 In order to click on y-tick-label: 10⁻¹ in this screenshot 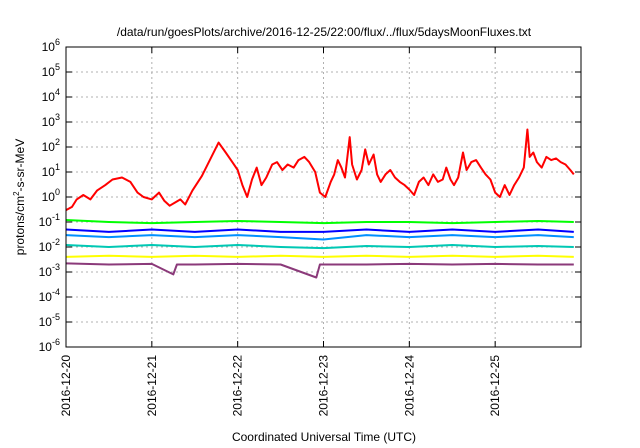, I will do `click(49, 220)`.